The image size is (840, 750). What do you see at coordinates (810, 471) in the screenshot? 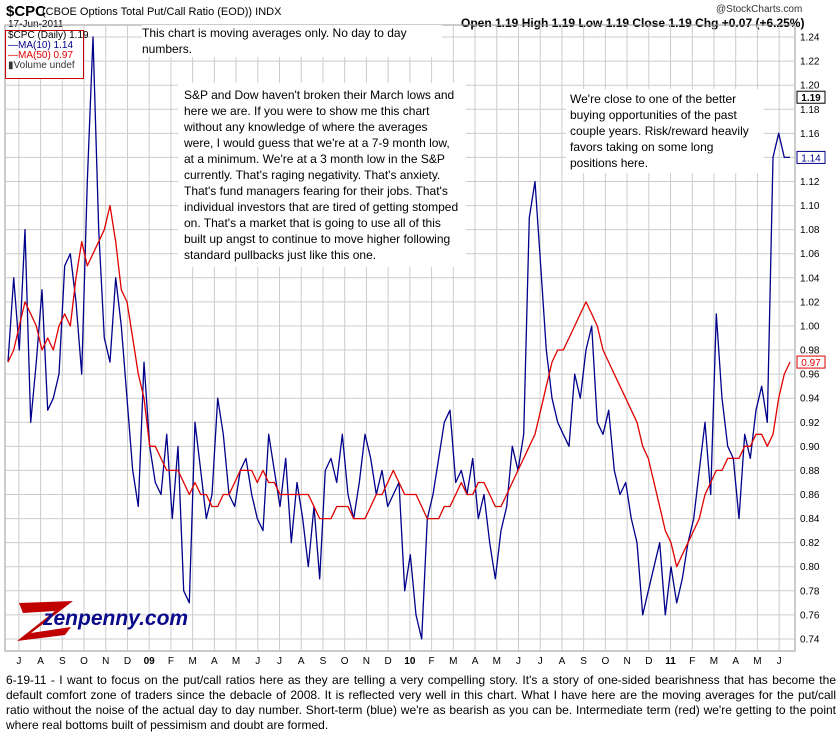
I see `y-tick-label: 0.88` at bounding box center [810, 471].